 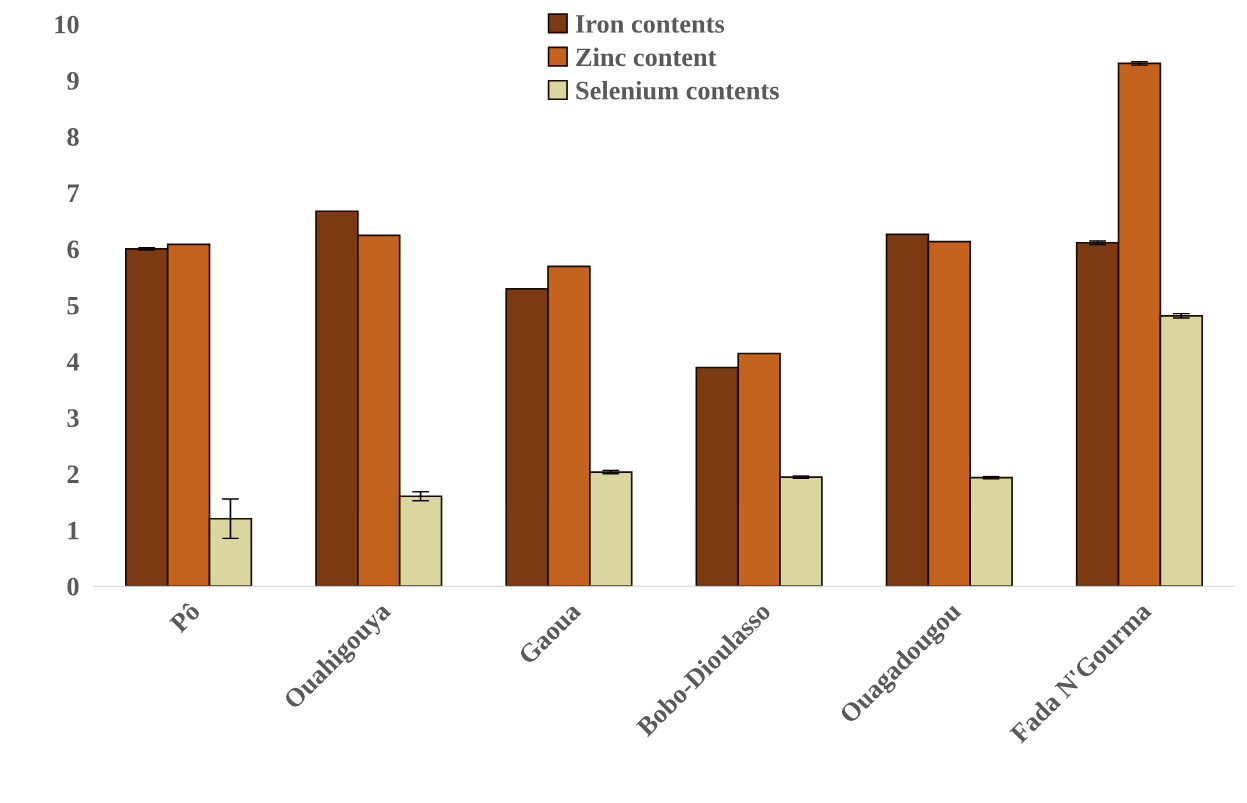 What do you see at coordinates (73, 306) in the screenshot?
I see `y-tick-label: 5` at bounding box center [73, 306].